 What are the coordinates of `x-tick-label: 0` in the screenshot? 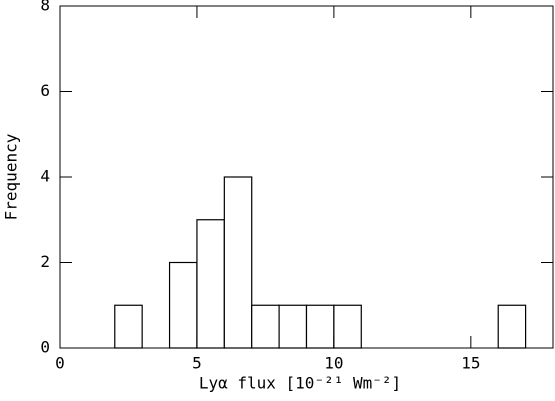 It's located at (60, 363).